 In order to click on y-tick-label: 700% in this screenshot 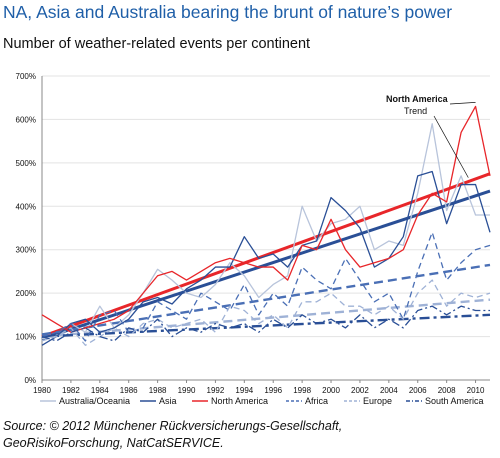, I will do `click(26, 76)`.